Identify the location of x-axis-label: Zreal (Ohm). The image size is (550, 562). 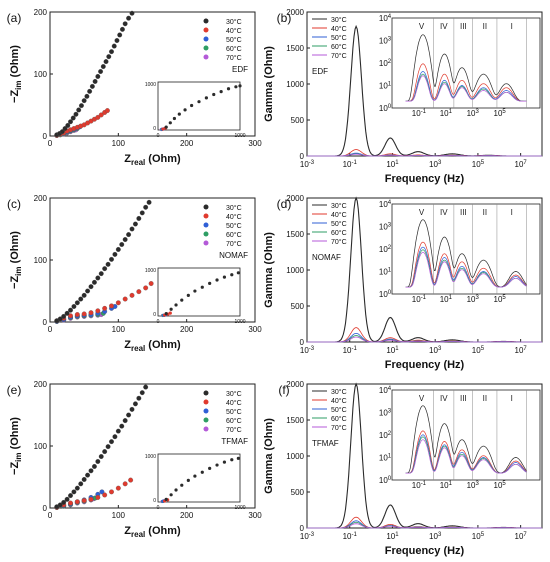
(152, 346).